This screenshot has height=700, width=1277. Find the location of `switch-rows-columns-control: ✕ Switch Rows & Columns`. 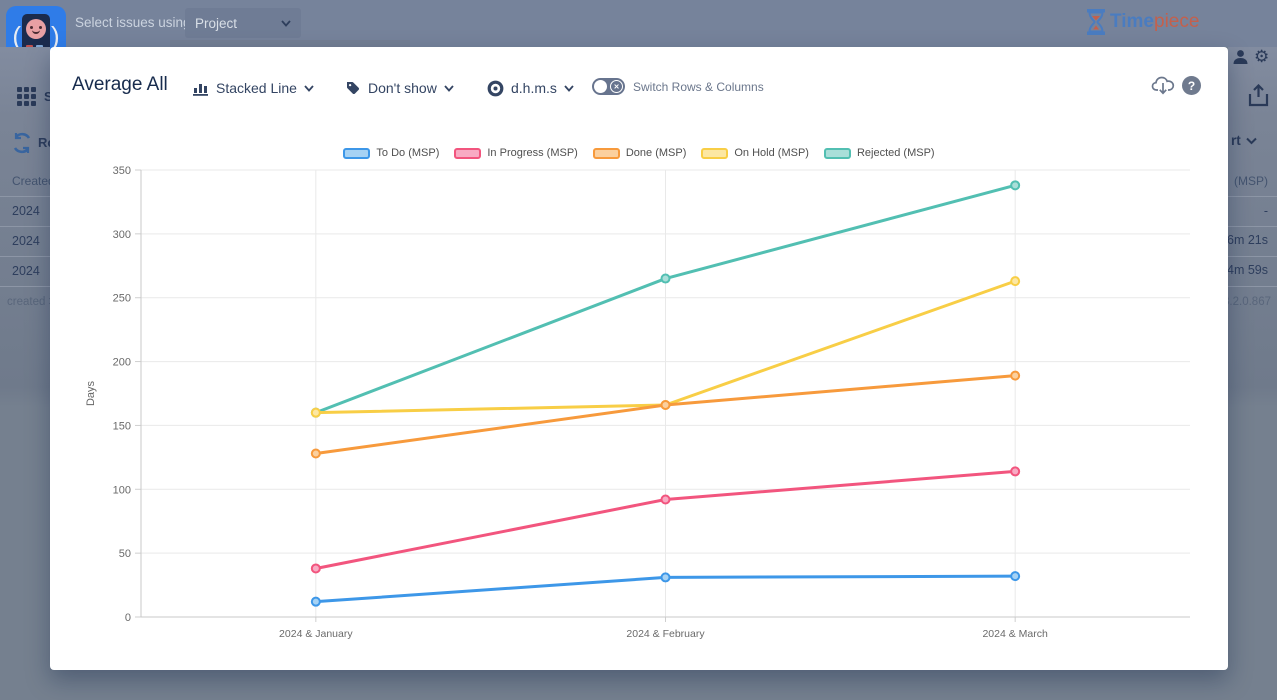

switch-rows-columns-control: ✕ Switch Rows & Columns is located at coordinates (678, 86).